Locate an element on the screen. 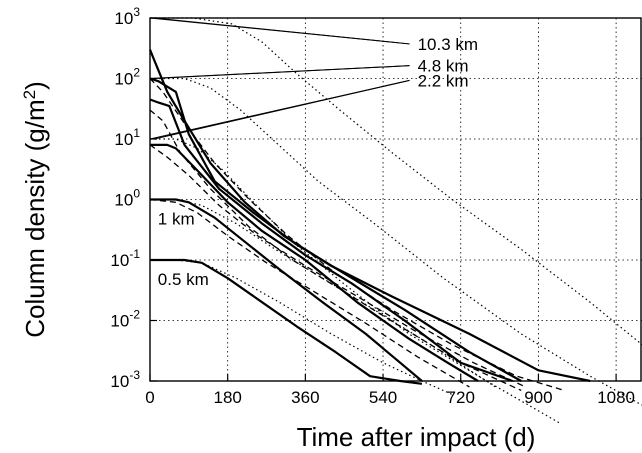 The image size is (642, 453). x-tick-label: 900 is located at coordinates (538, 397).